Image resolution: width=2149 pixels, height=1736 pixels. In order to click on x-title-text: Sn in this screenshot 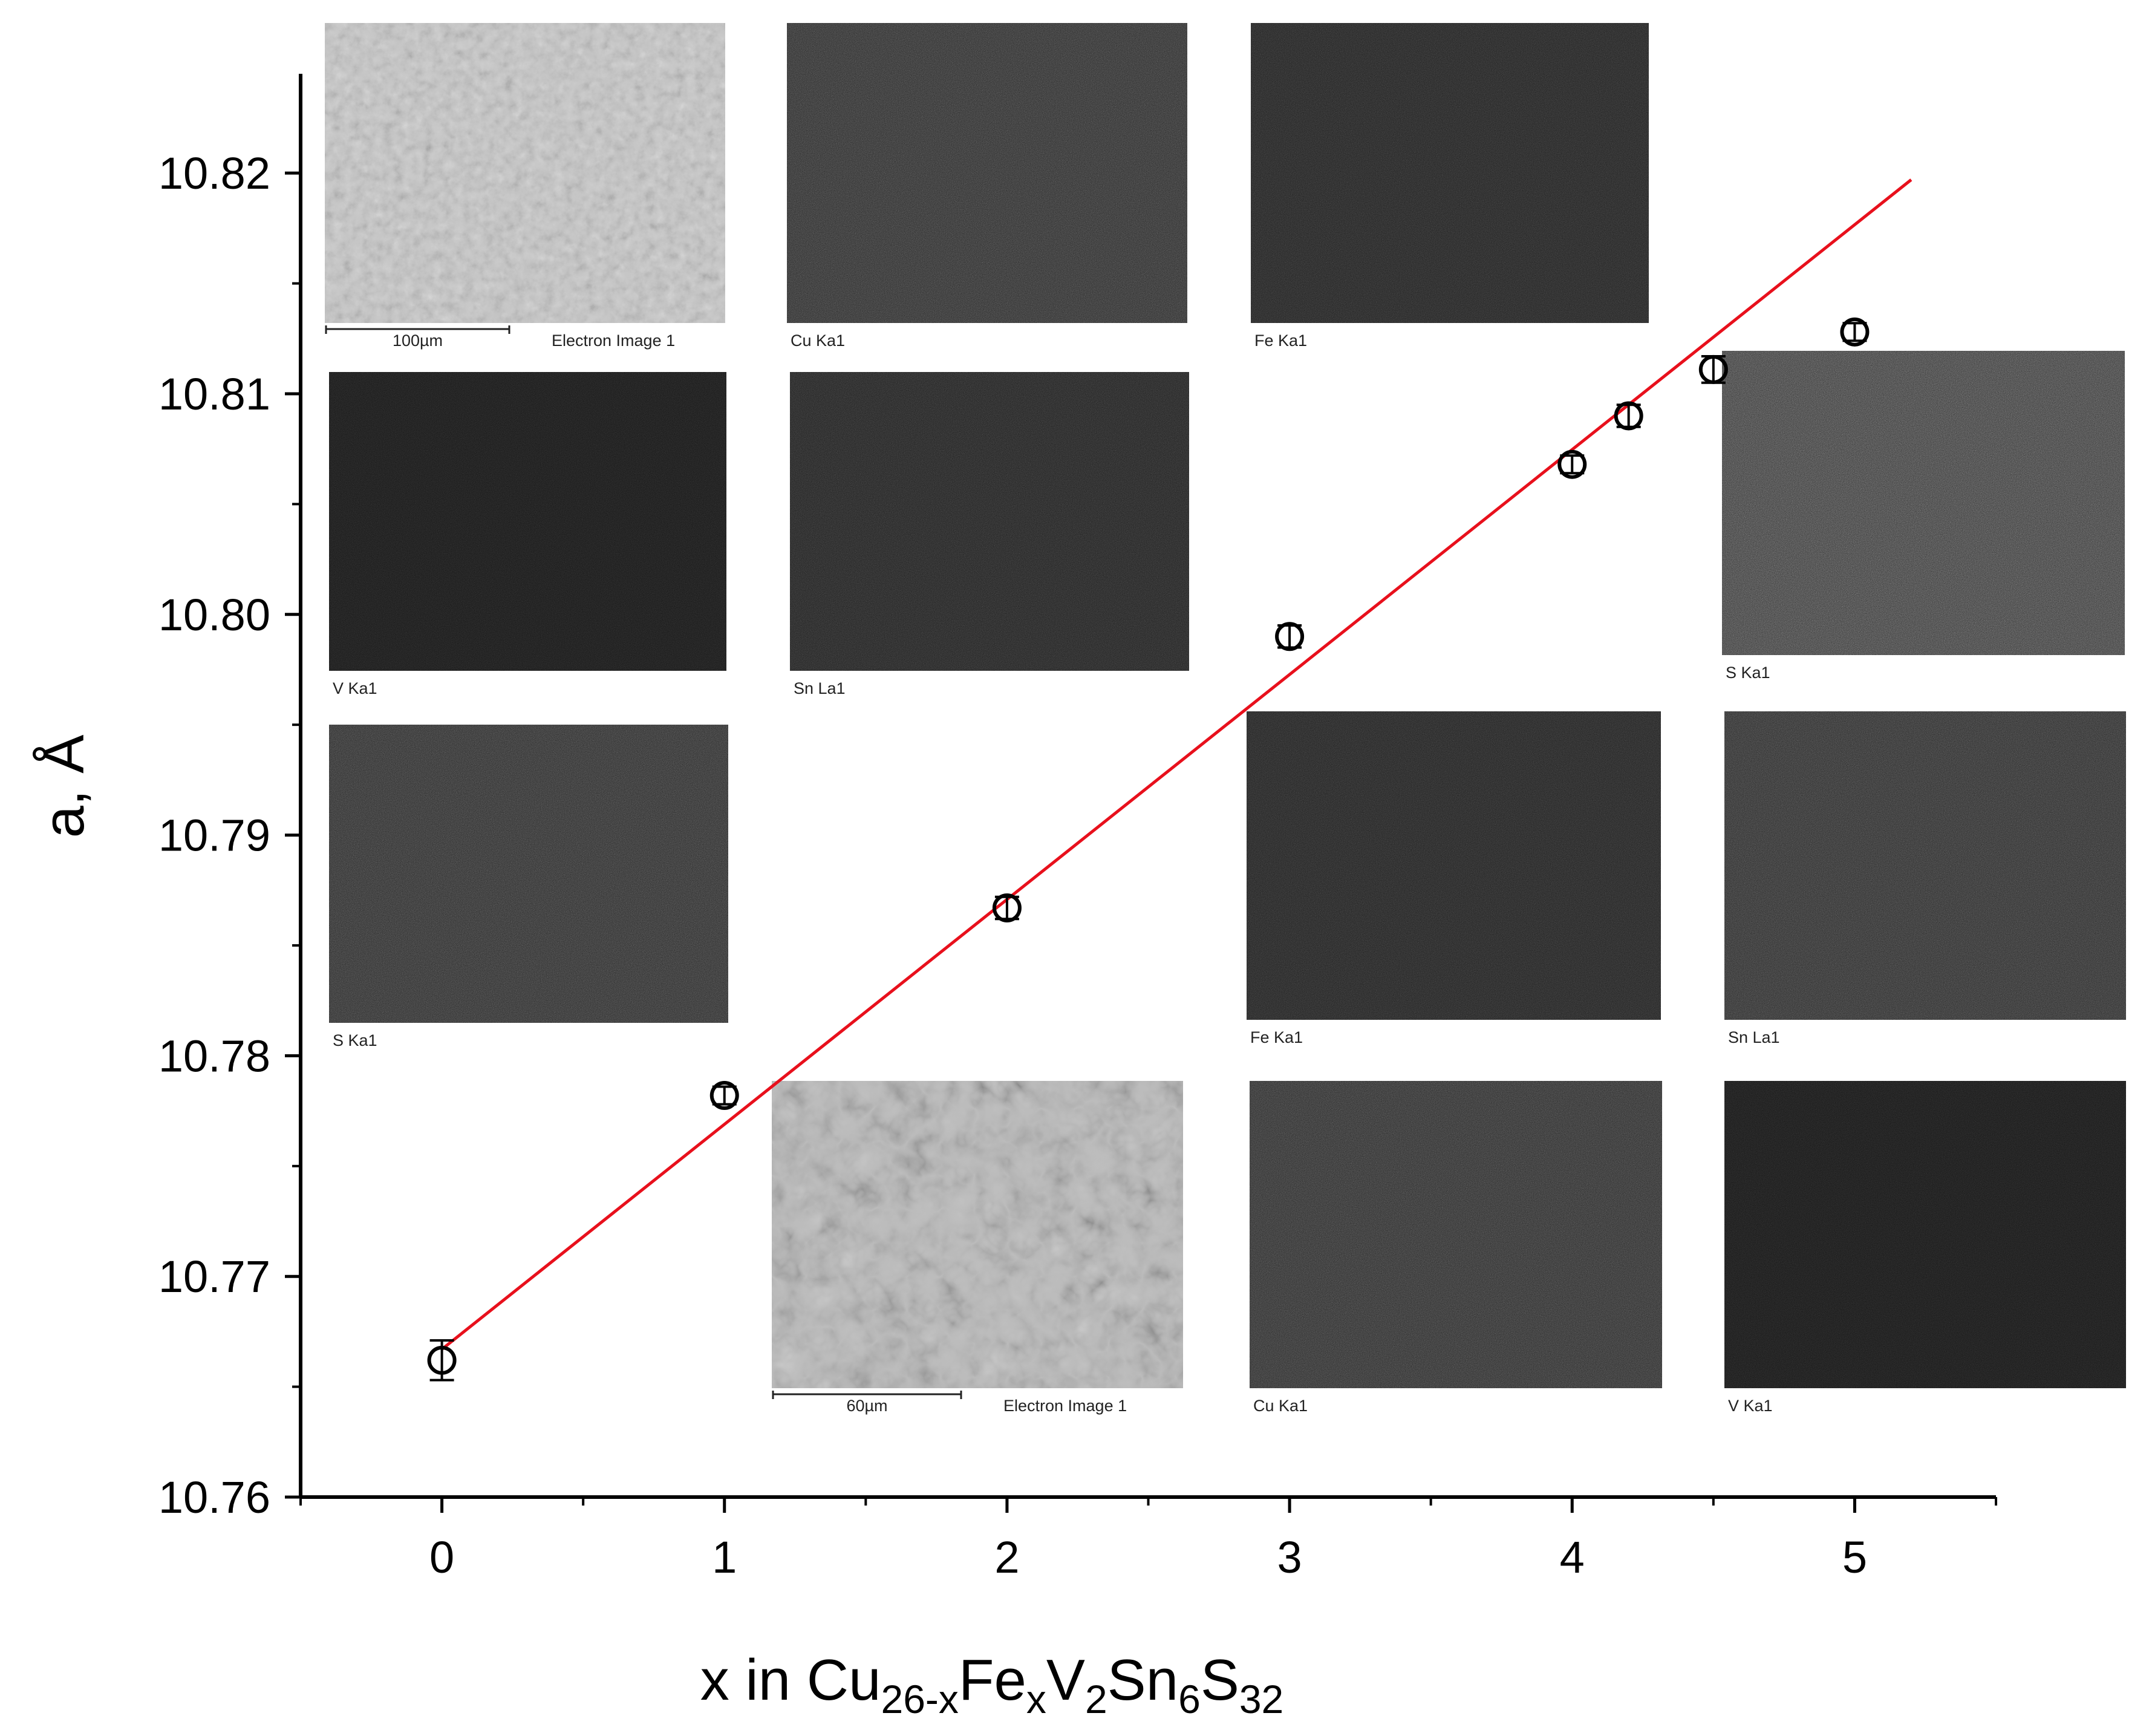, I will do `click(1142, 1680)`.